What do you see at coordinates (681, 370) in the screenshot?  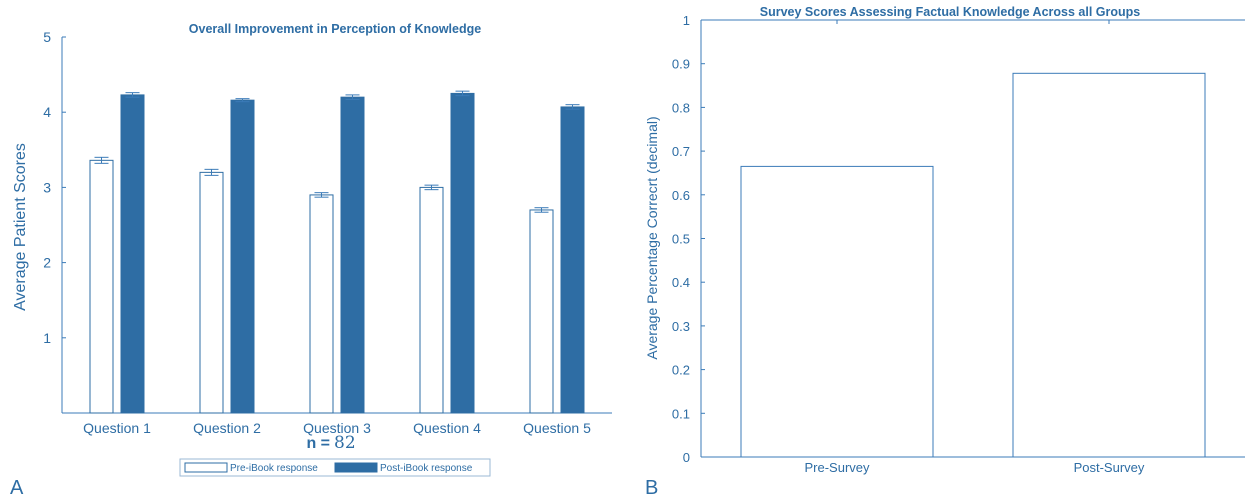 I see `panel-b-y-tick-label: 0.2` at bounding box center [681, 370].